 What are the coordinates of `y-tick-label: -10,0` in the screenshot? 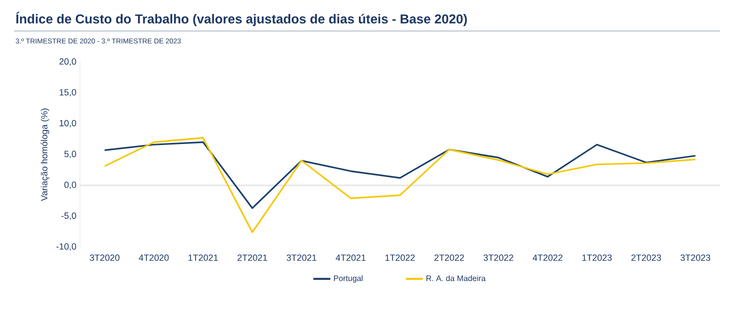 It's located at (66, 247).